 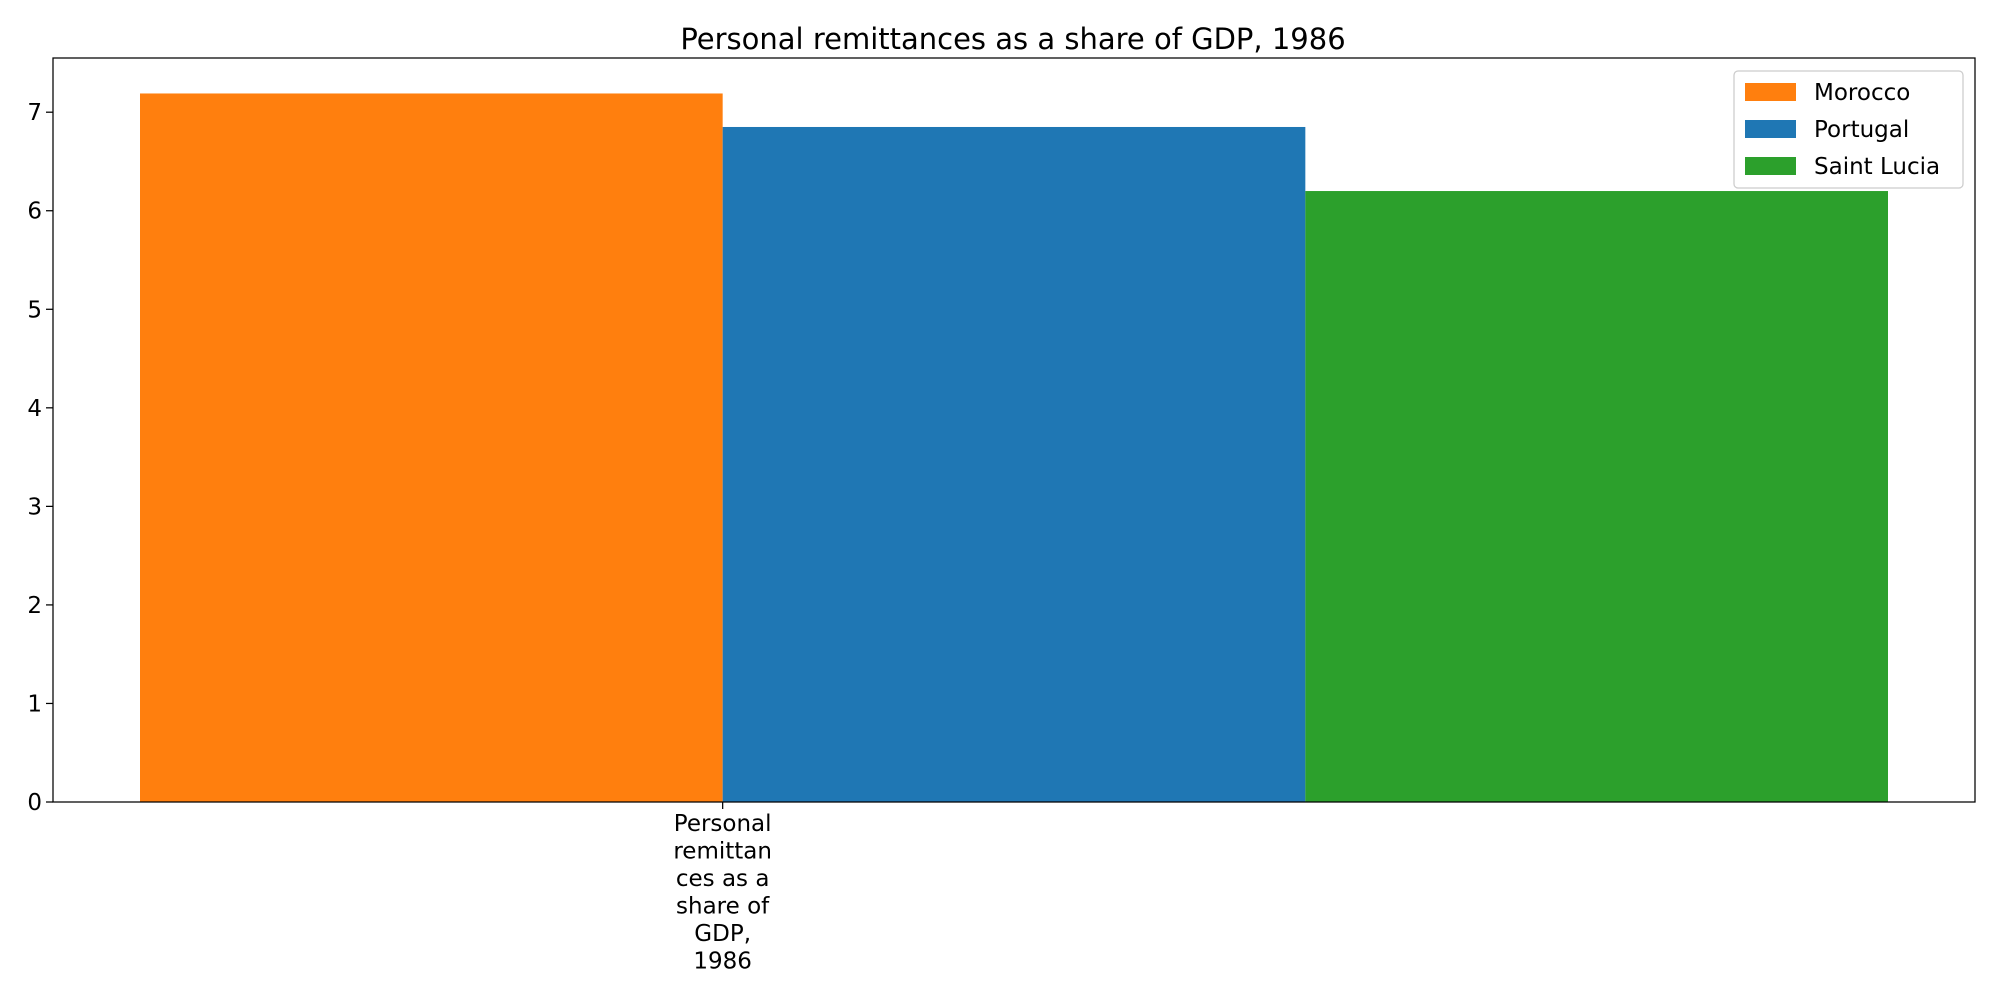 What do you see at coordinates (723, 879) in the screenshot?
I see `x-tick-label-line: ces as a` at bounding box center [723, 879].